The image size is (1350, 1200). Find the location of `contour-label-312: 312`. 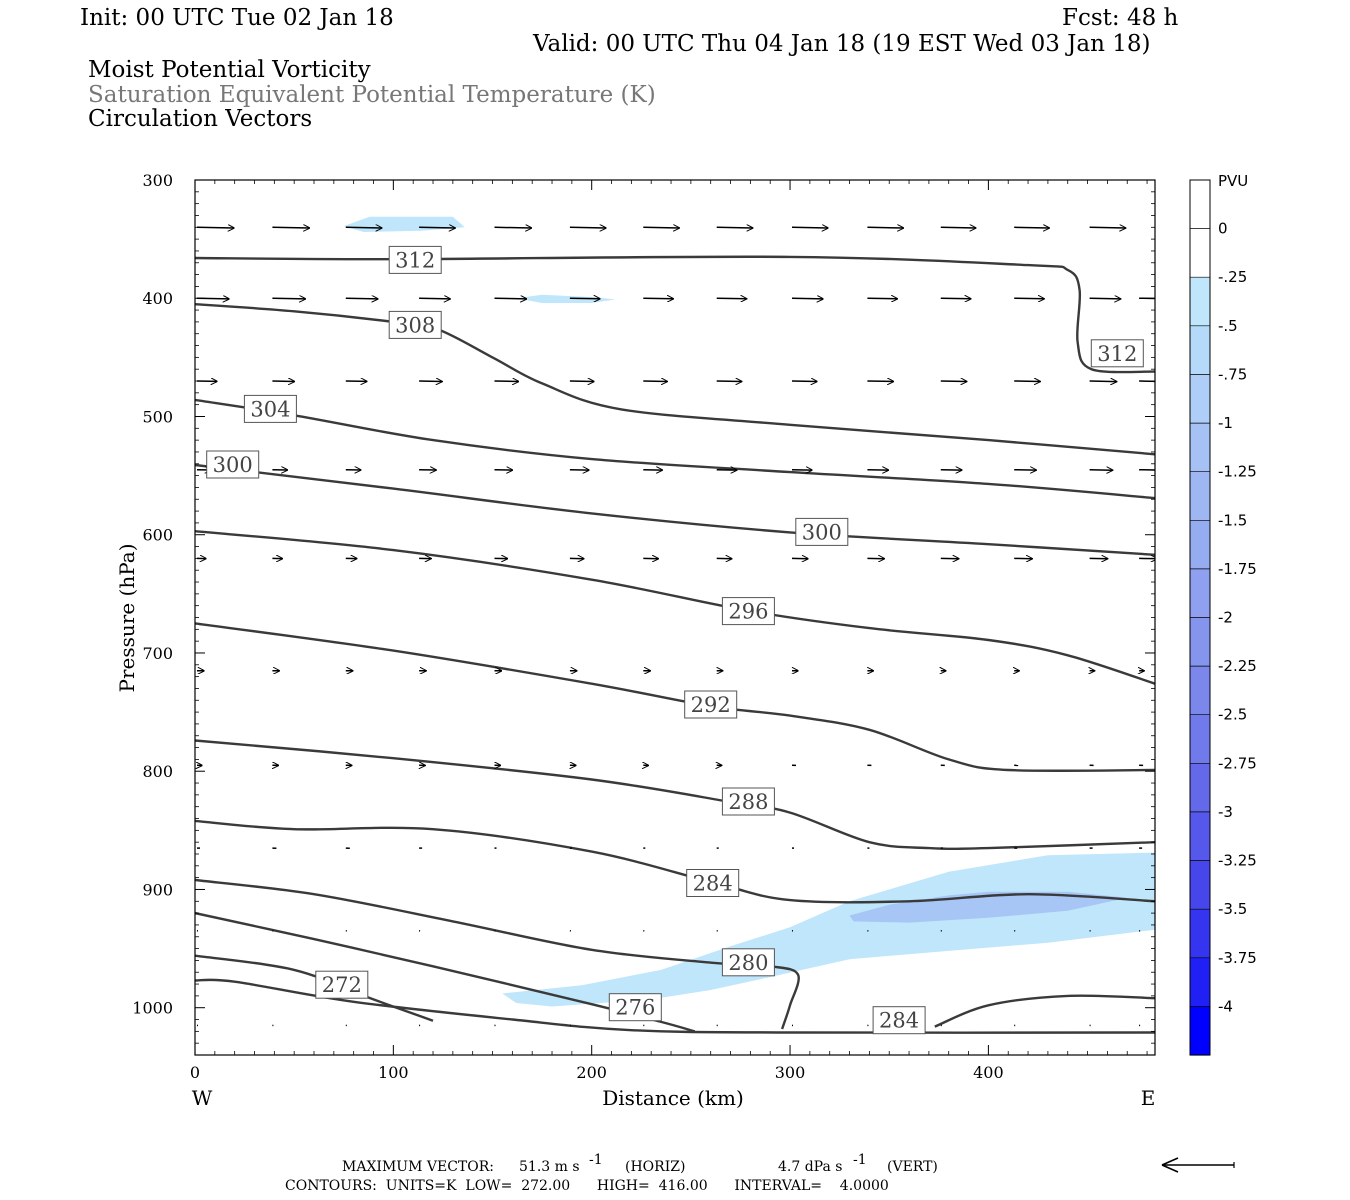

contour-label-312: 312 is located at coordinates (1117, 353).